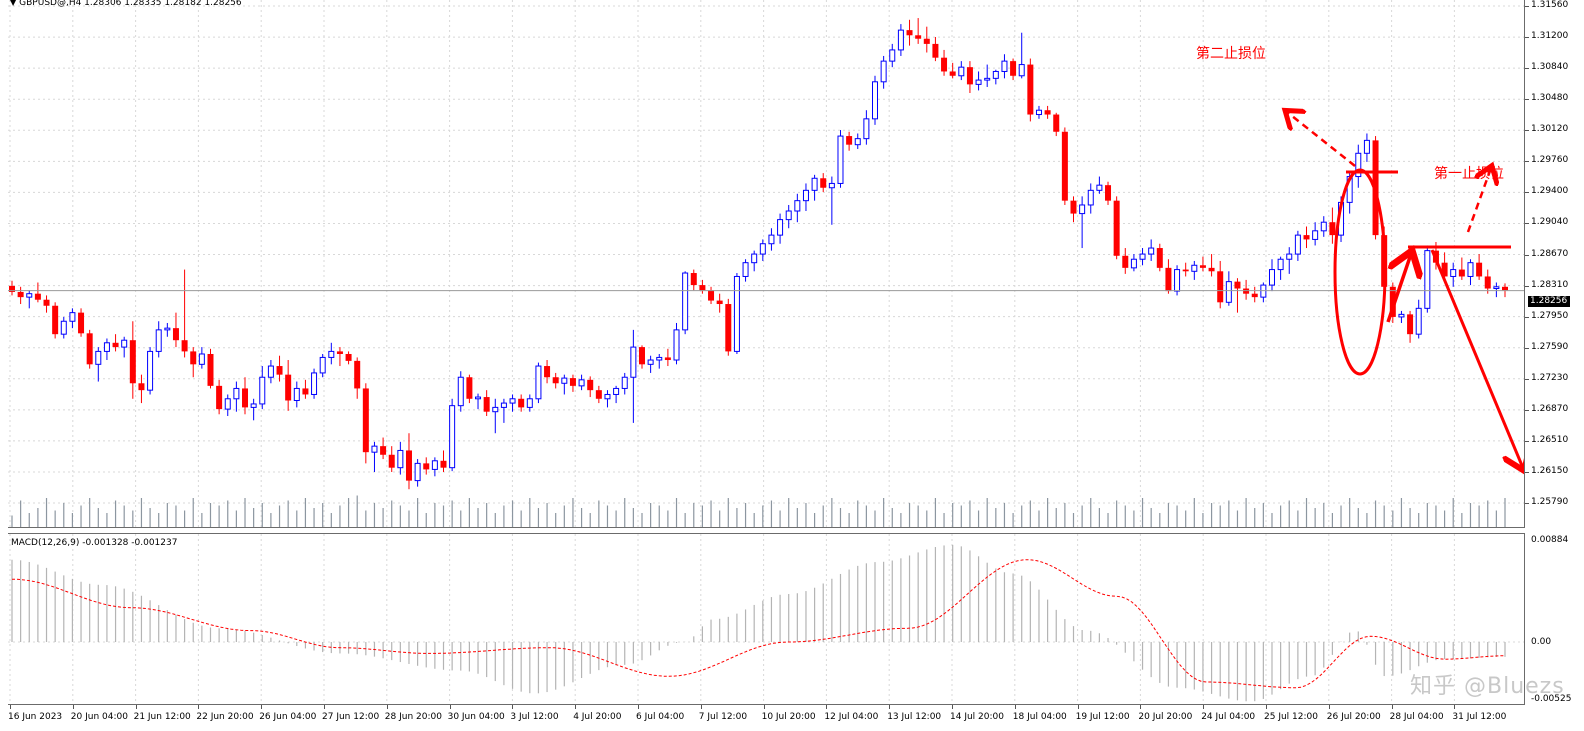  Describe the element at coordinates (288, 717) in the screenshot. I see `time-tick-label: 26 Jun 04:00` at that location.